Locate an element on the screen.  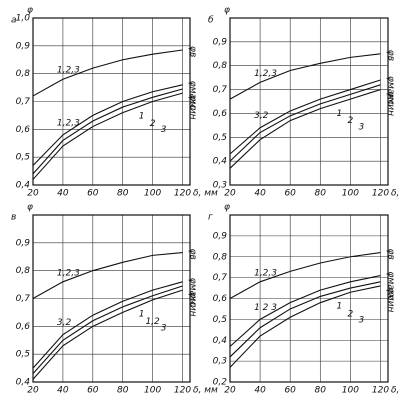
group-label: 3,2 is located at coordinates (261, 116).